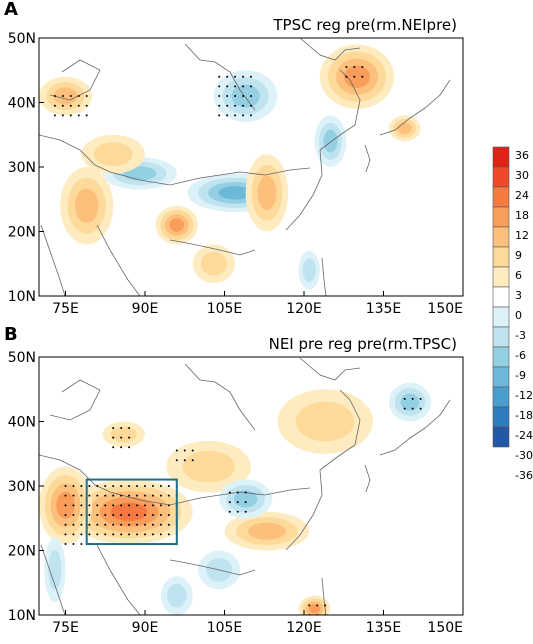 The image size is (533, 644). I want to click on y-tick-label: 40N, so click(22, 423).